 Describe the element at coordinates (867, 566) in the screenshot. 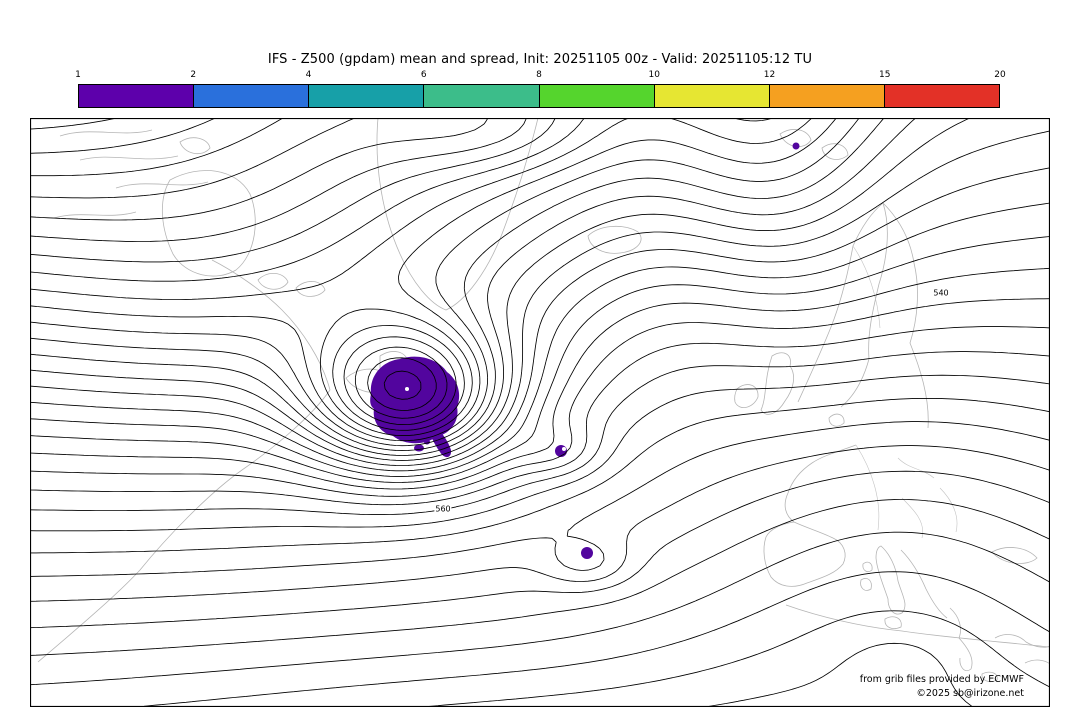

I see `coastline-corsica` at that location.